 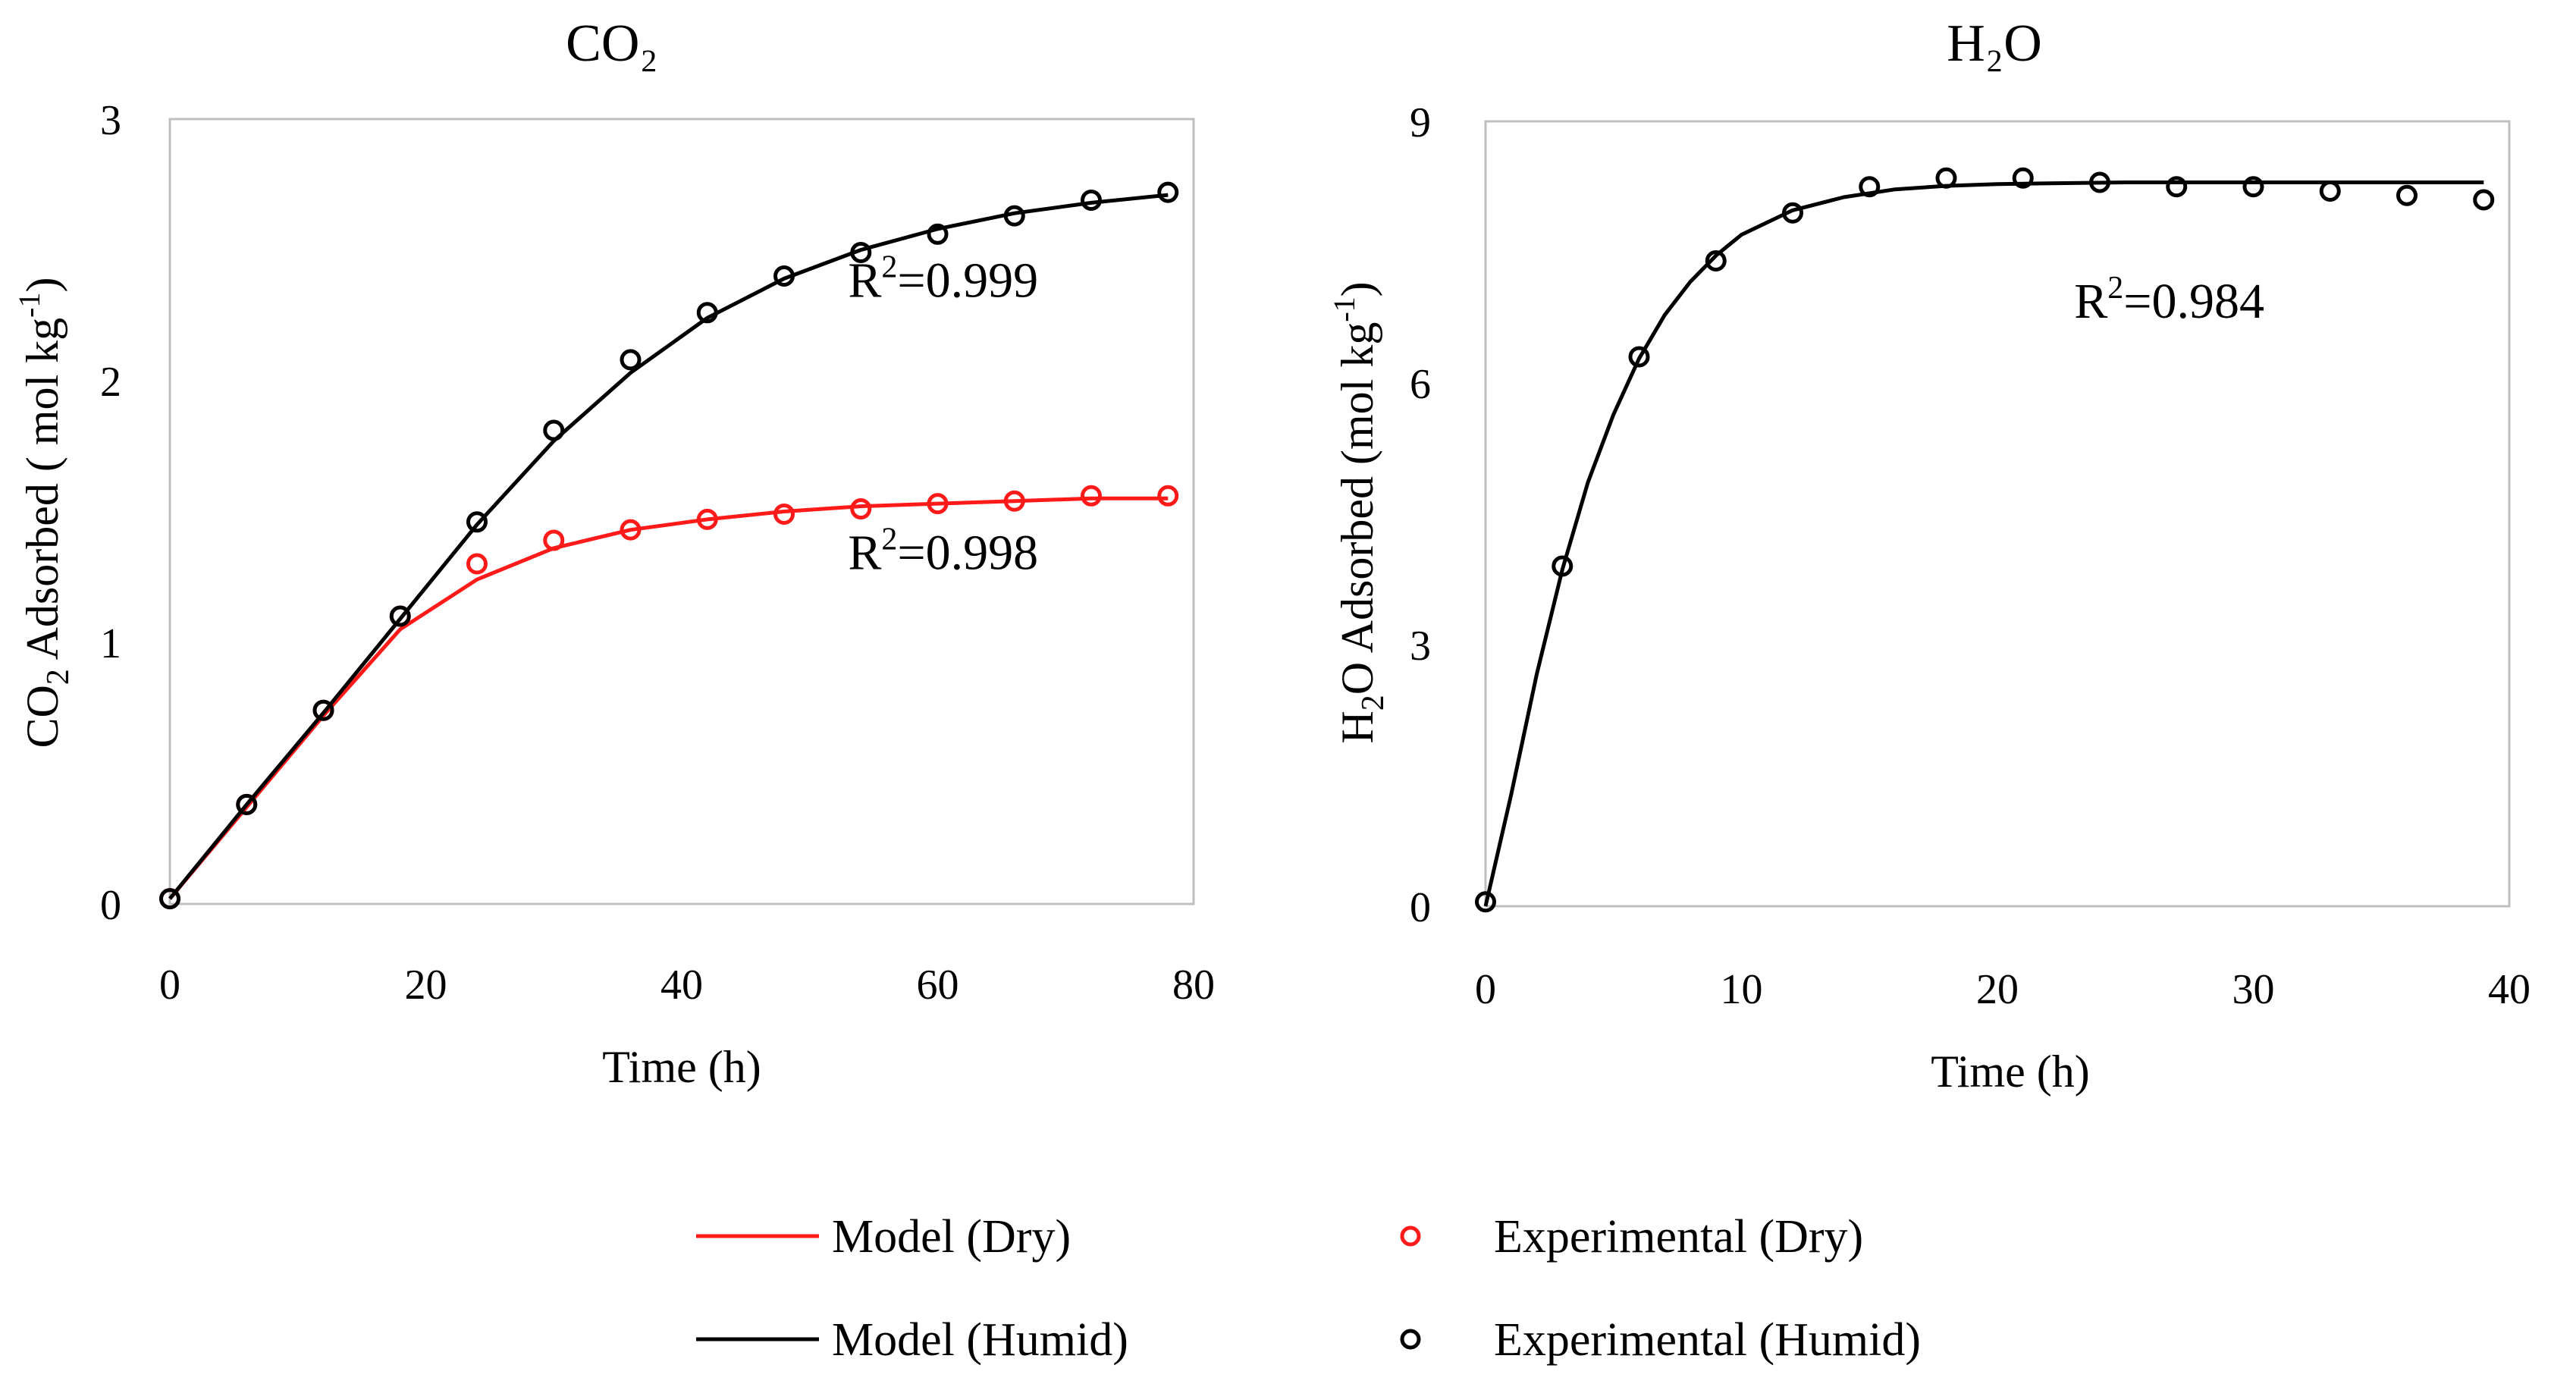 I want to click on co2-r2-annotation: R2=0.998, so click(x=943, y=551).